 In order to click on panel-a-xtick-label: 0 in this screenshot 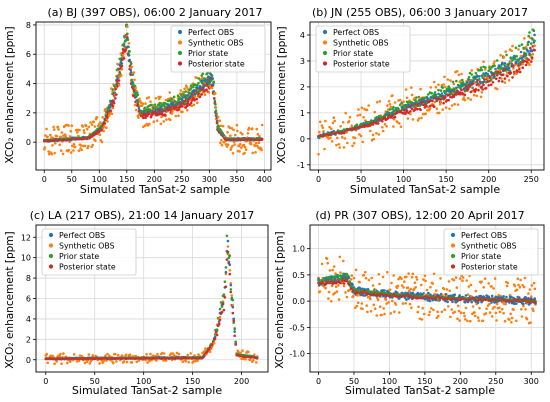, I will do `click(44, 179)`.